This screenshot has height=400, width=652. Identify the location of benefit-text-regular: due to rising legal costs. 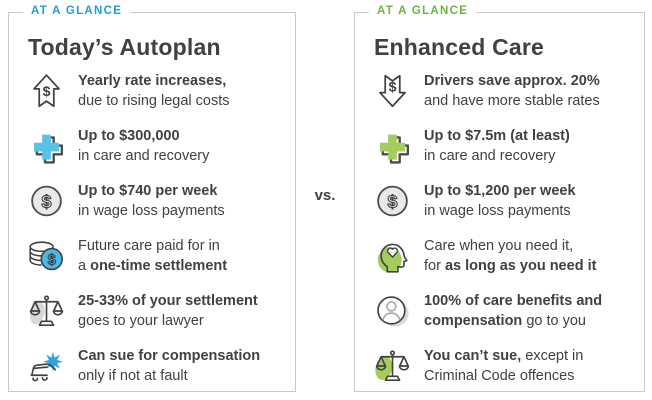
(154, 101).